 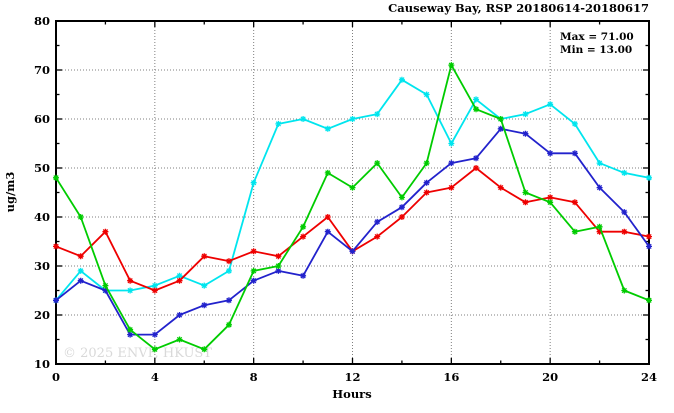 What do you see at coordinates (597, 37) in the screenshot?
I see `max-annotation: Max = 71.00` at bounding box center [597, 37].